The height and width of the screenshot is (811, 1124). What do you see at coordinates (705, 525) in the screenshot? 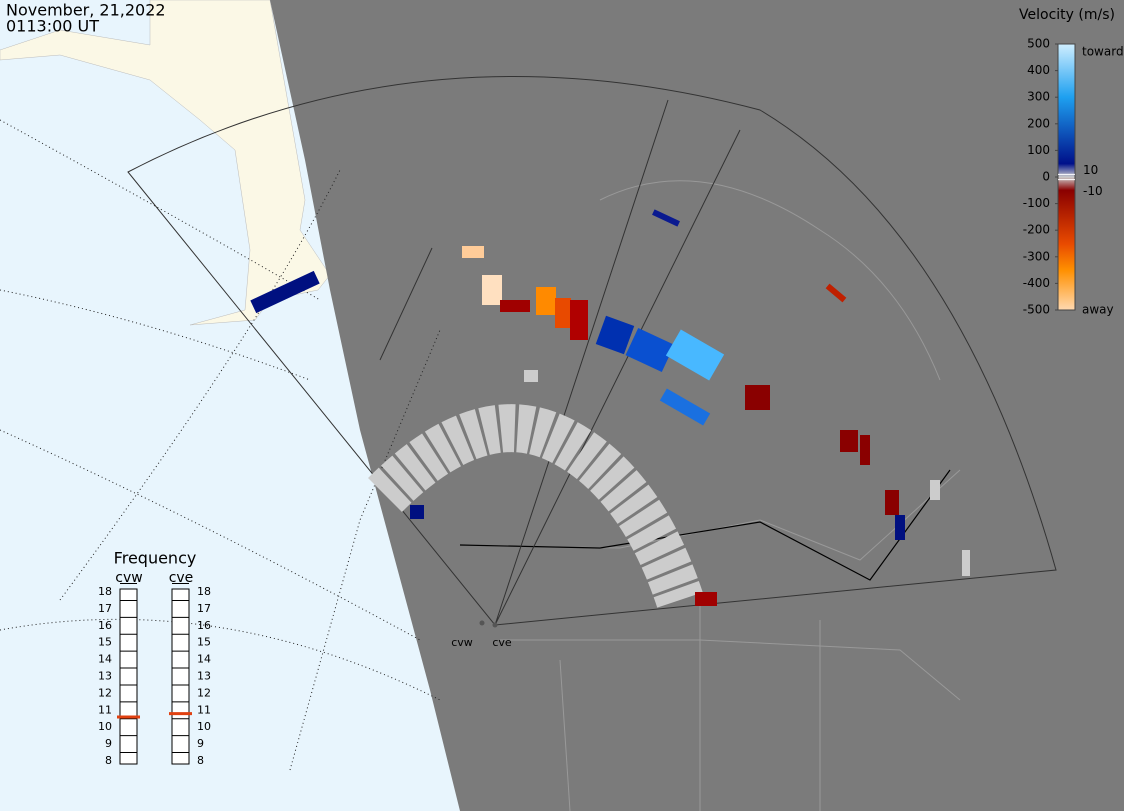
I see `country-border` at bounding box center [705, 525].